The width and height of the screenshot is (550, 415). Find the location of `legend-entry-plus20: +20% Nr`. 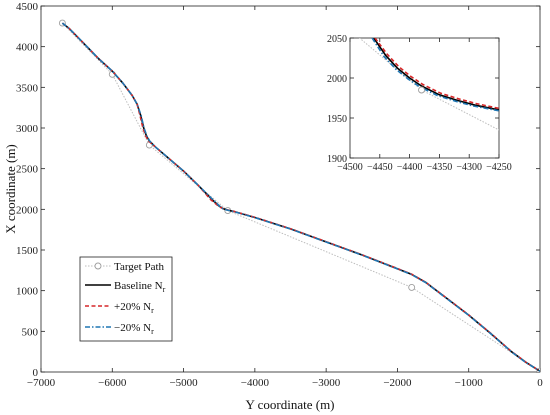

legend-entry-plus20: +20% Nr is located at coordinates (119, 308).